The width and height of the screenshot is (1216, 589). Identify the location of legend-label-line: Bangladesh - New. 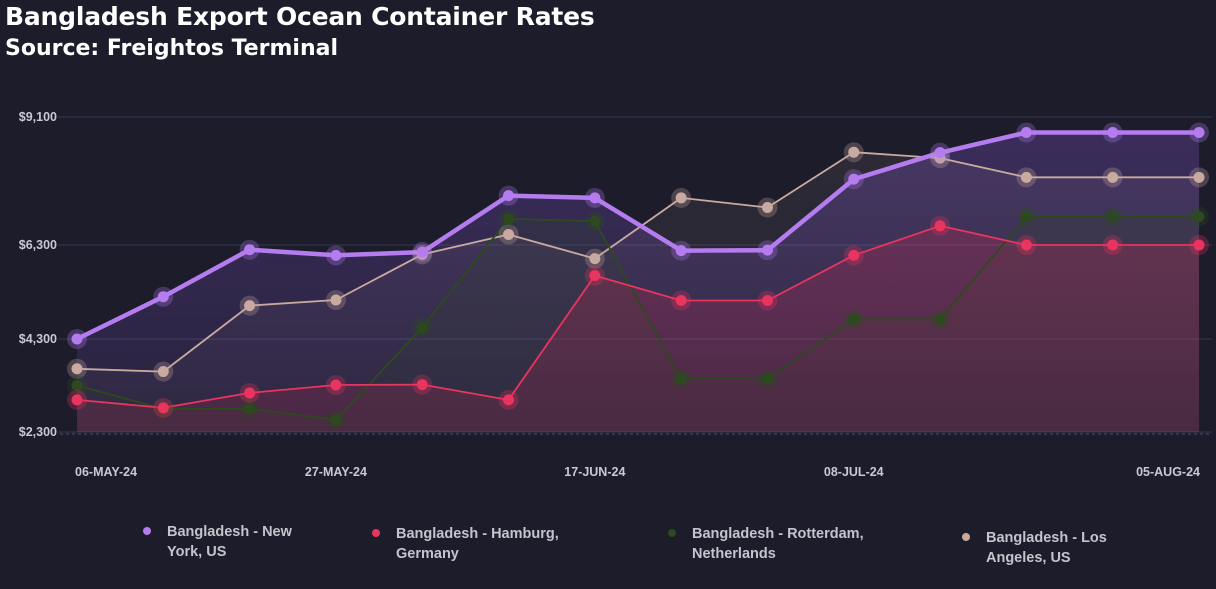
(229, 532).